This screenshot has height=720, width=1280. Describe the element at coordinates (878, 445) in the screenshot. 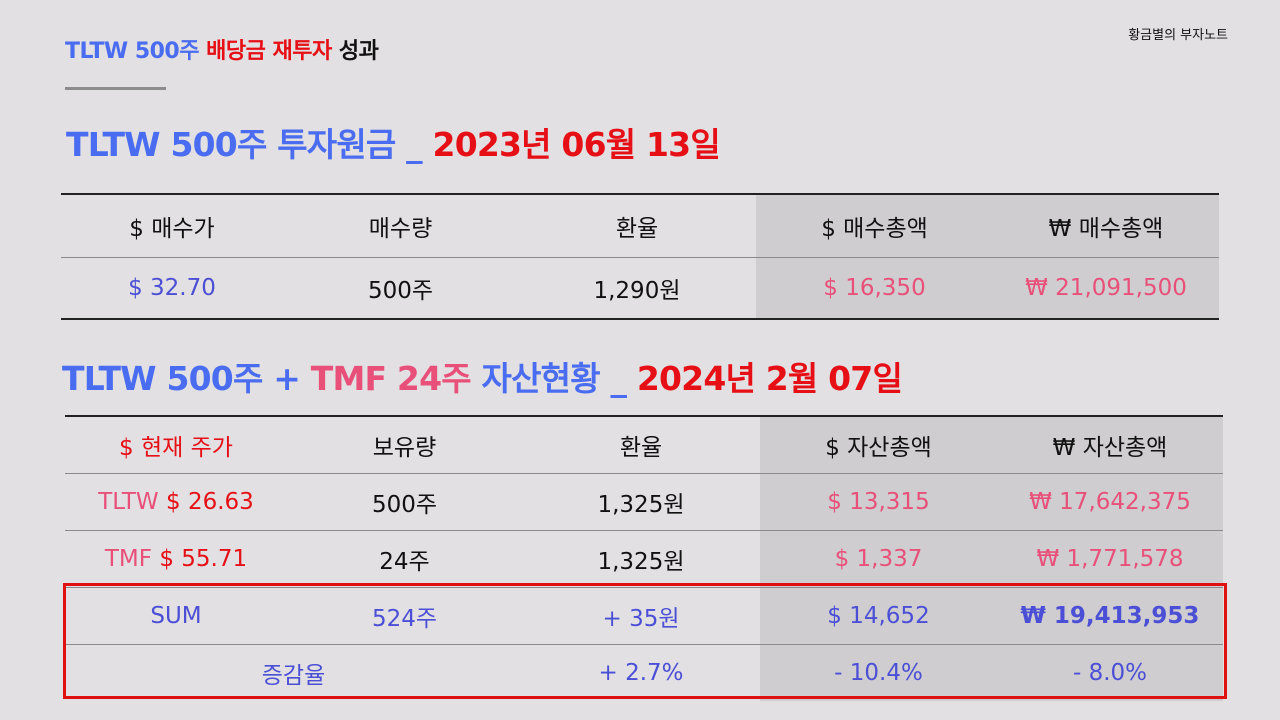

I see `header-asset-total-usd: $ 자산총액` at that location.